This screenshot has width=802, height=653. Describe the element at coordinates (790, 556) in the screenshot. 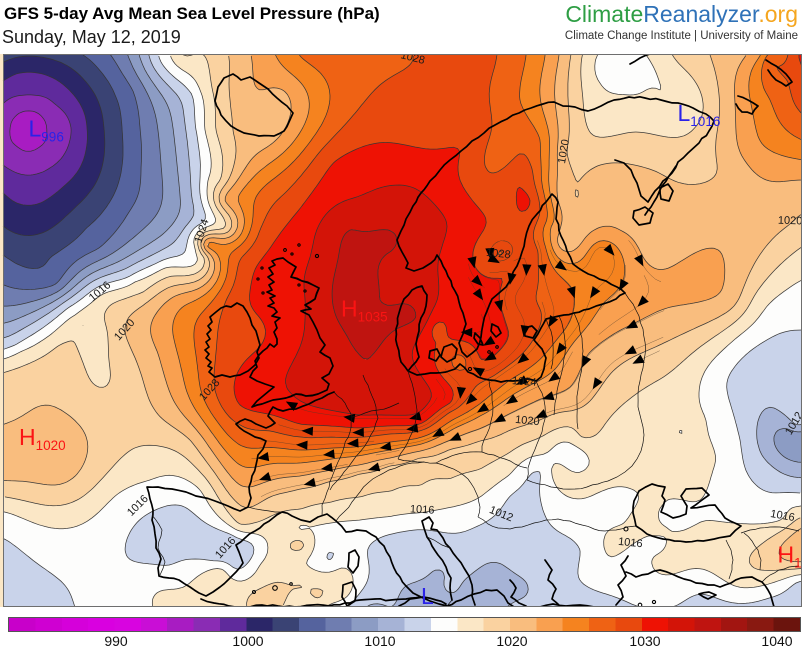

I see `svg-text: H10` at that location.